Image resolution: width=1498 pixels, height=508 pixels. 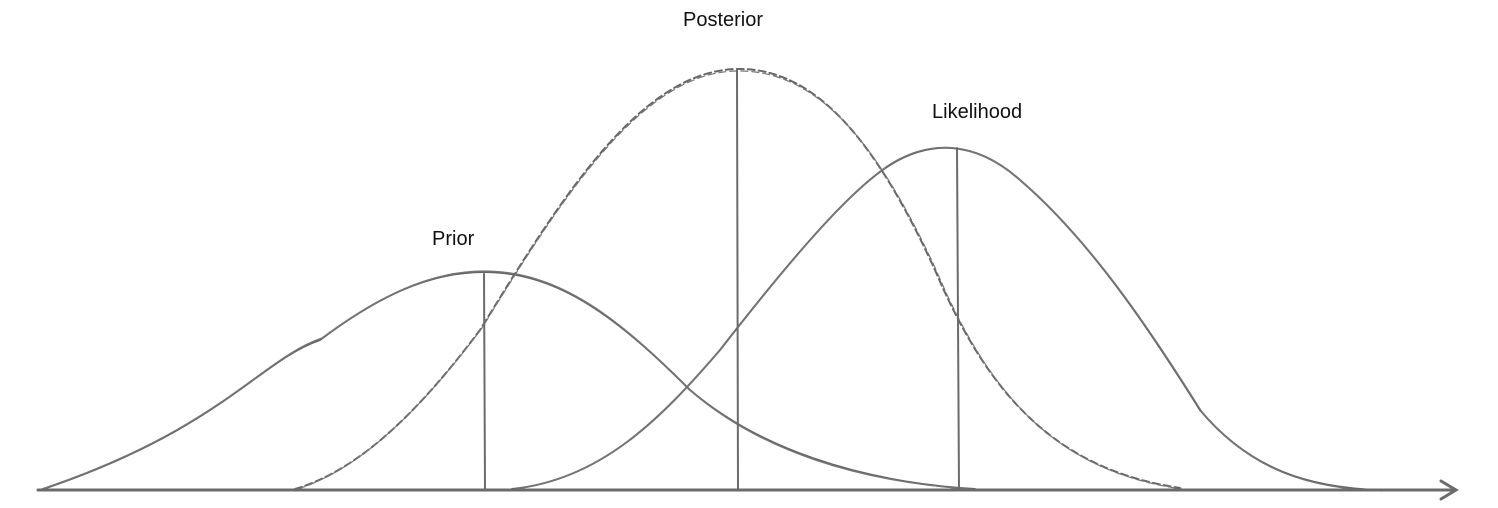 What do you see at coordinates (1449, 490) in the screenshot?
I see `axis-arrowhead-icon` at bounding box center [1449, 490].